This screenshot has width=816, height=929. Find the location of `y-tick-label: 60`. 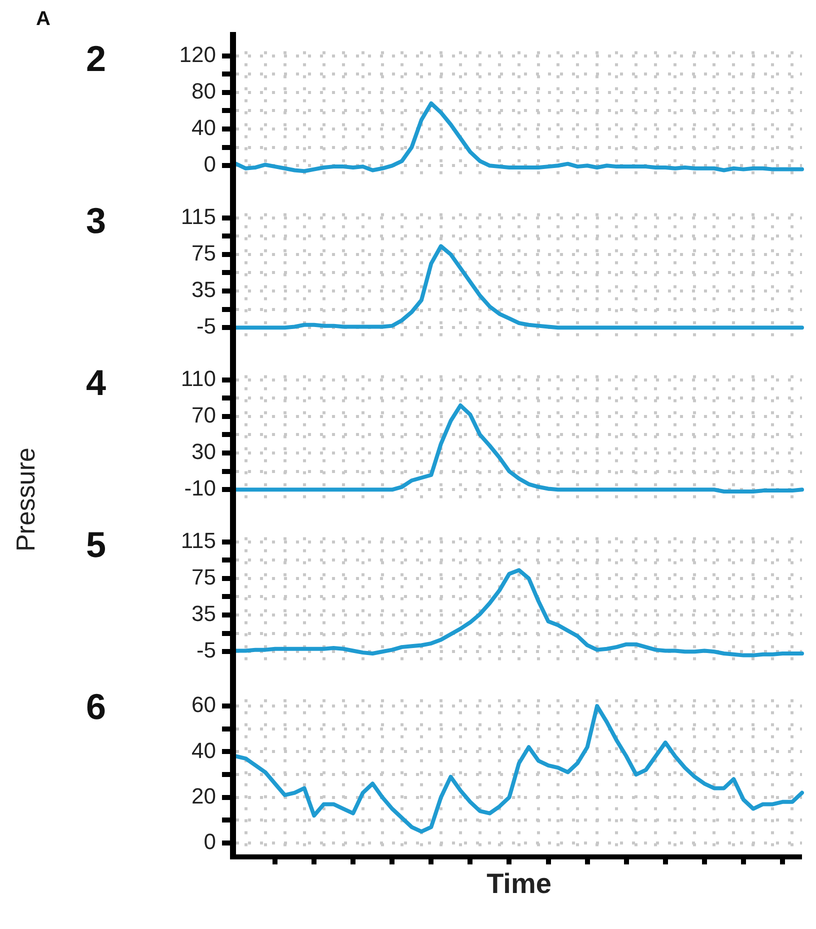

y-tick-label: 60 is located at coordinates (204, 705).